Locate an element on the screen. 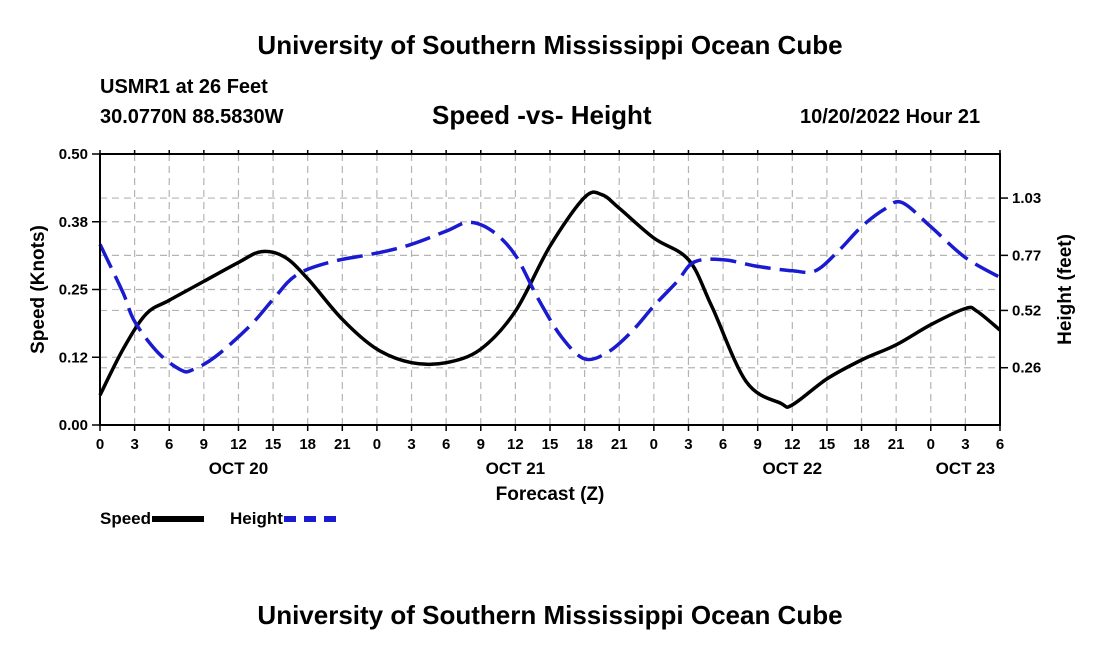 The height and width of the screenshot is (650, 1100). y2-tick-label: 0.52 is located at coordinates (1026, 310).